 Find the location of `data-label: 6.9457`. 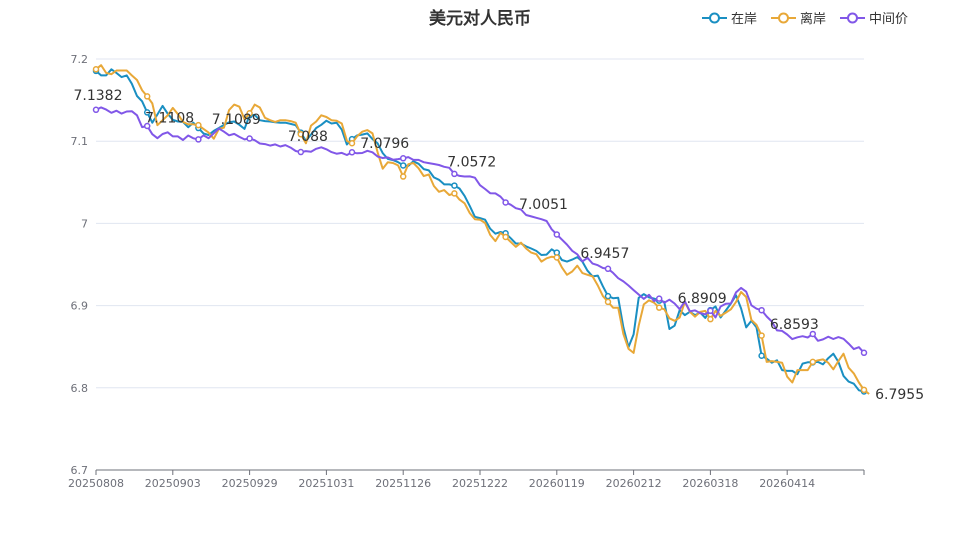

data-label: 6.9457 is located at coordinates (604, 254).